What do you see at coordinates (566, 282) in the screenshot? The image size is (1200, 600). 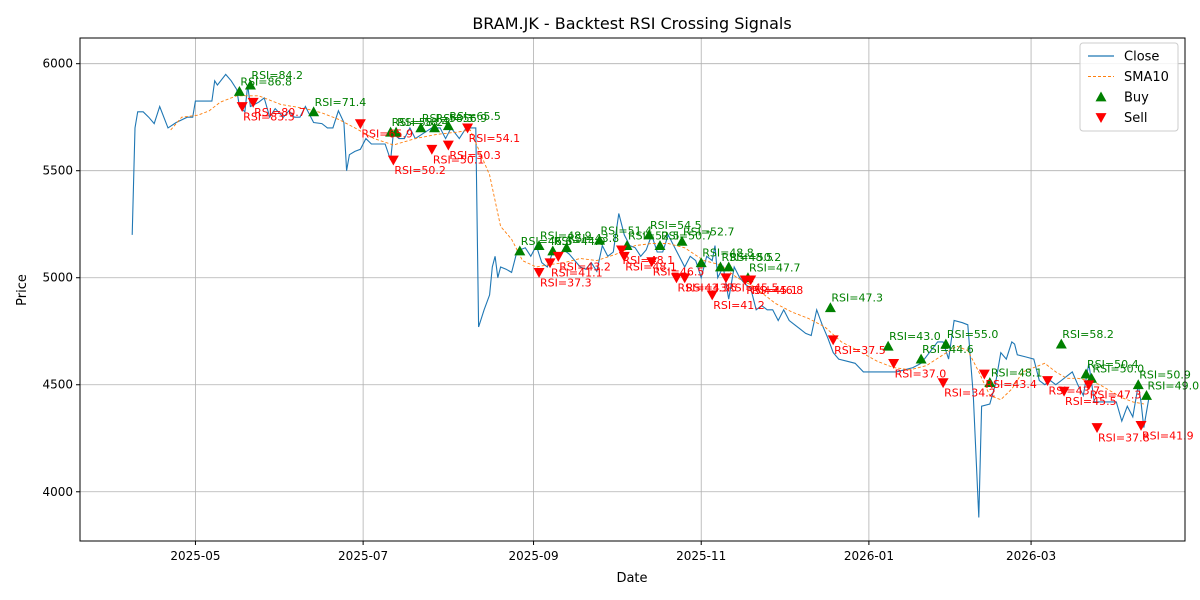 I see `sell-rsi-label: RSI=37.3` at bounding box center [566, 282].